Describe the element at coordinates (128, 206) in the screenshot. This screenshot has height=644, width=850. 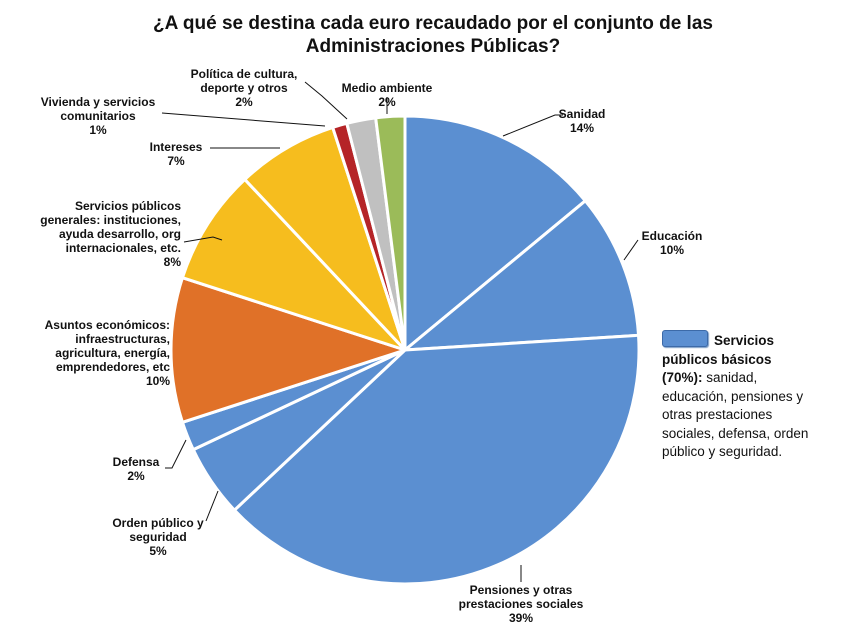
I see `slice-label-servicios-publicos-generales-line-1: Servicios públicos` at that location.